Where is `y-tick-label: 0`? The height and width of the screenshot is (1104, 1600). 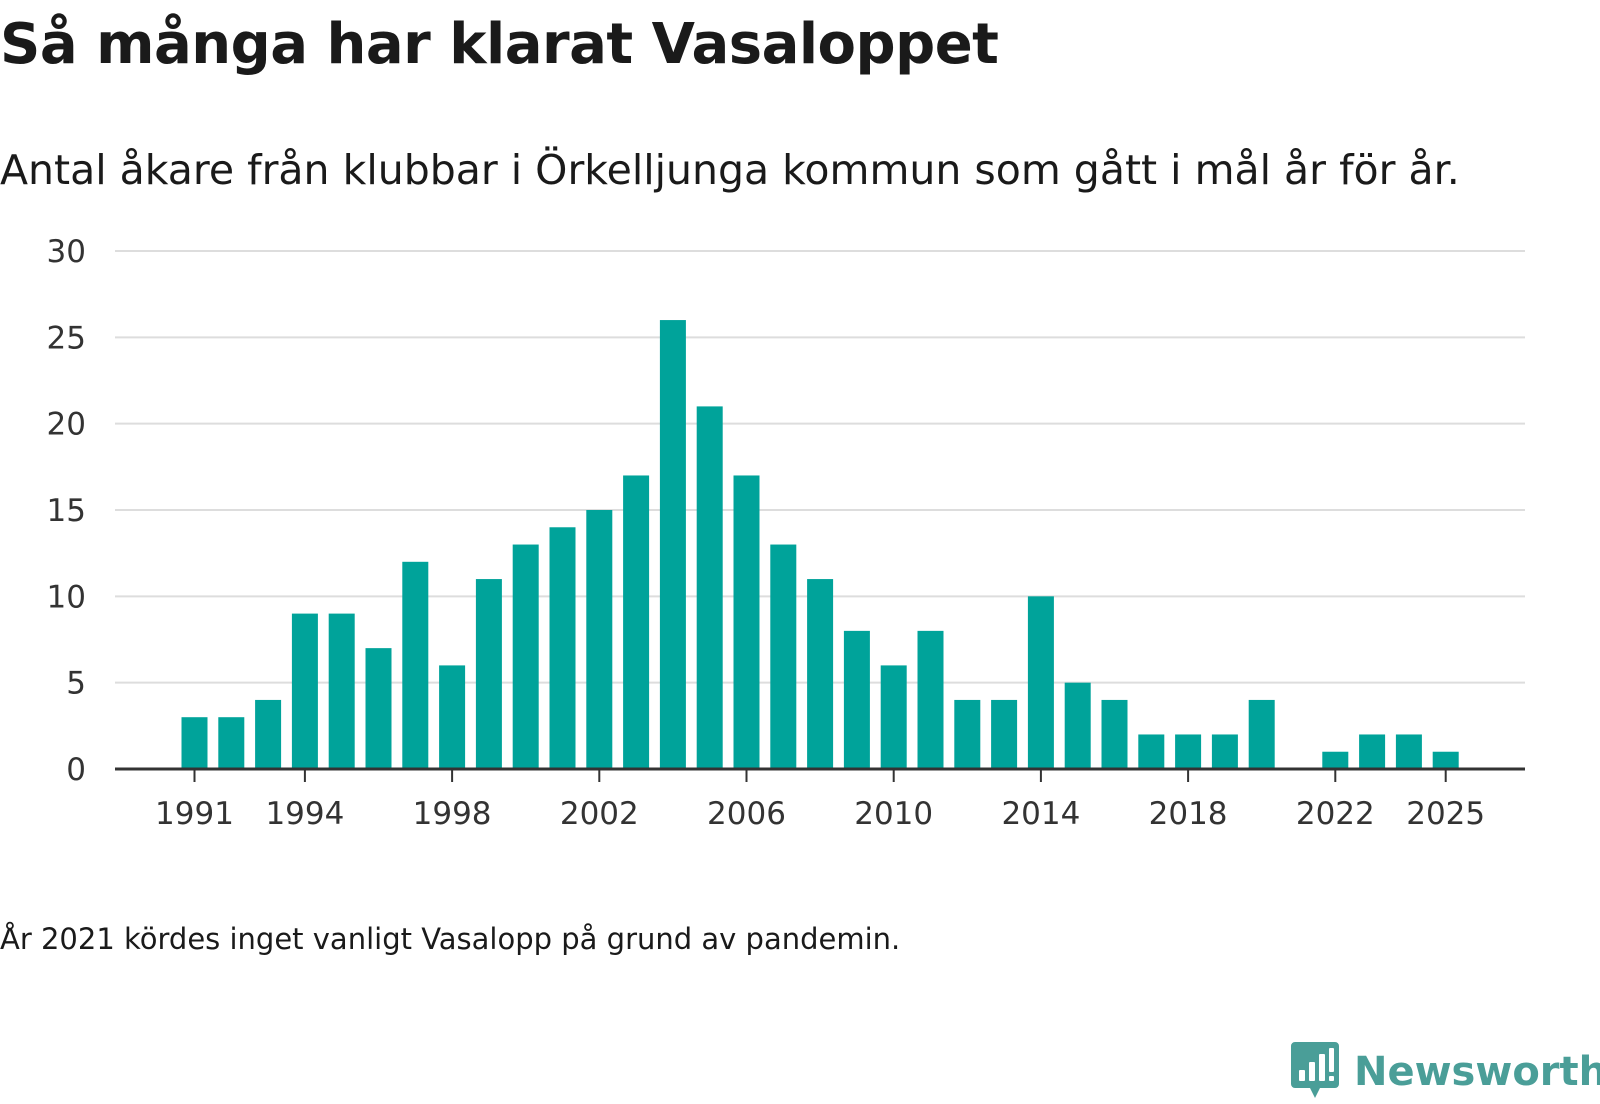
y-tick-label: 0 is located at coordinates (76, 770).